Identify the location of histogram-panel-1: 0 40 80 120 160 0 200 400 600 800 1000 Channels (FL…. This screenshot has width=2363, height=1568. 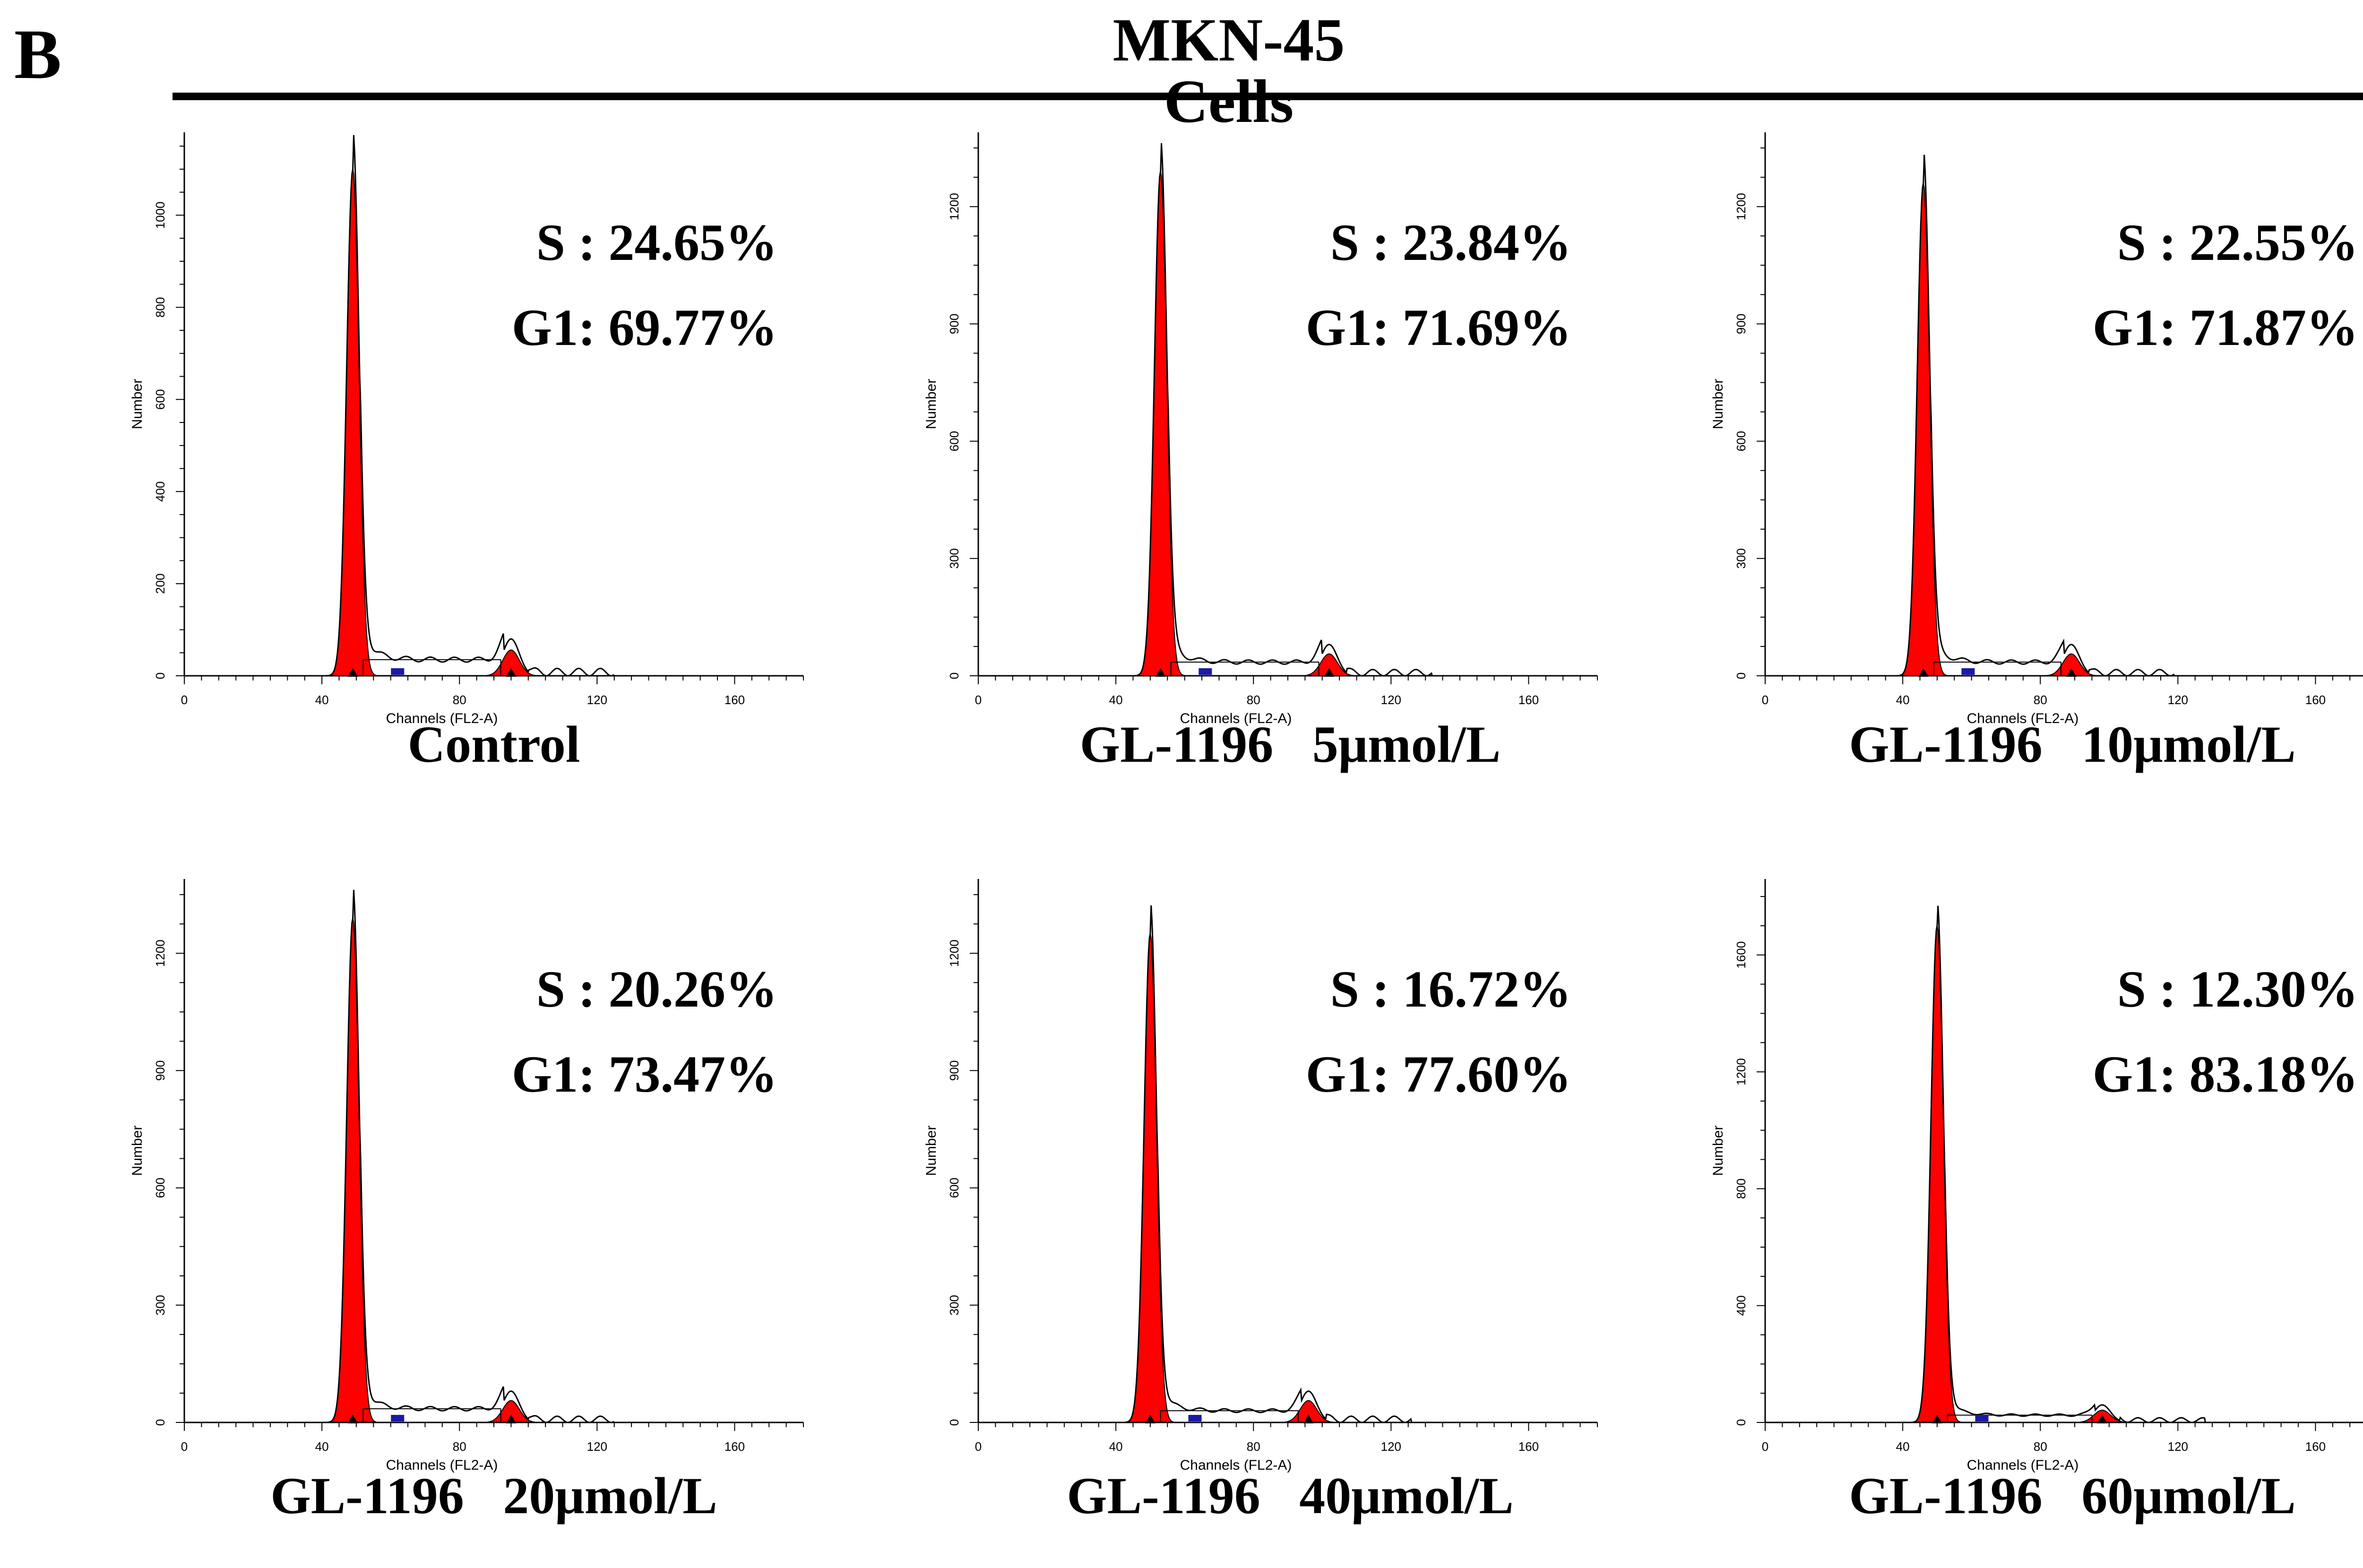
(466, 429).